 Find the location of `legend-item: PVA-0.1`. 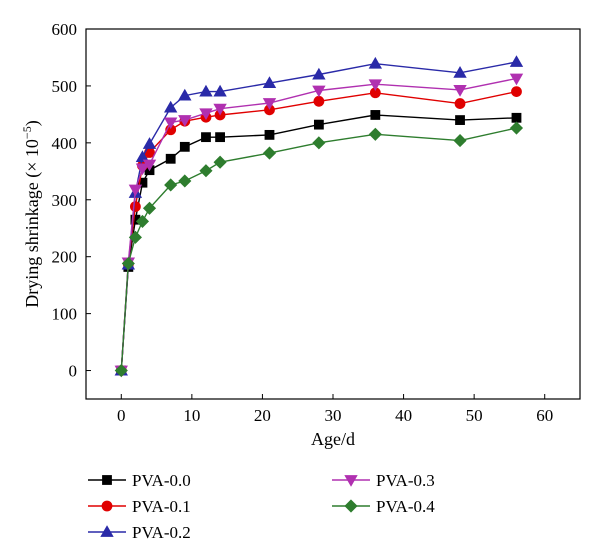

legend-item: PVA-0.1 is located at coordinates (139, 506).